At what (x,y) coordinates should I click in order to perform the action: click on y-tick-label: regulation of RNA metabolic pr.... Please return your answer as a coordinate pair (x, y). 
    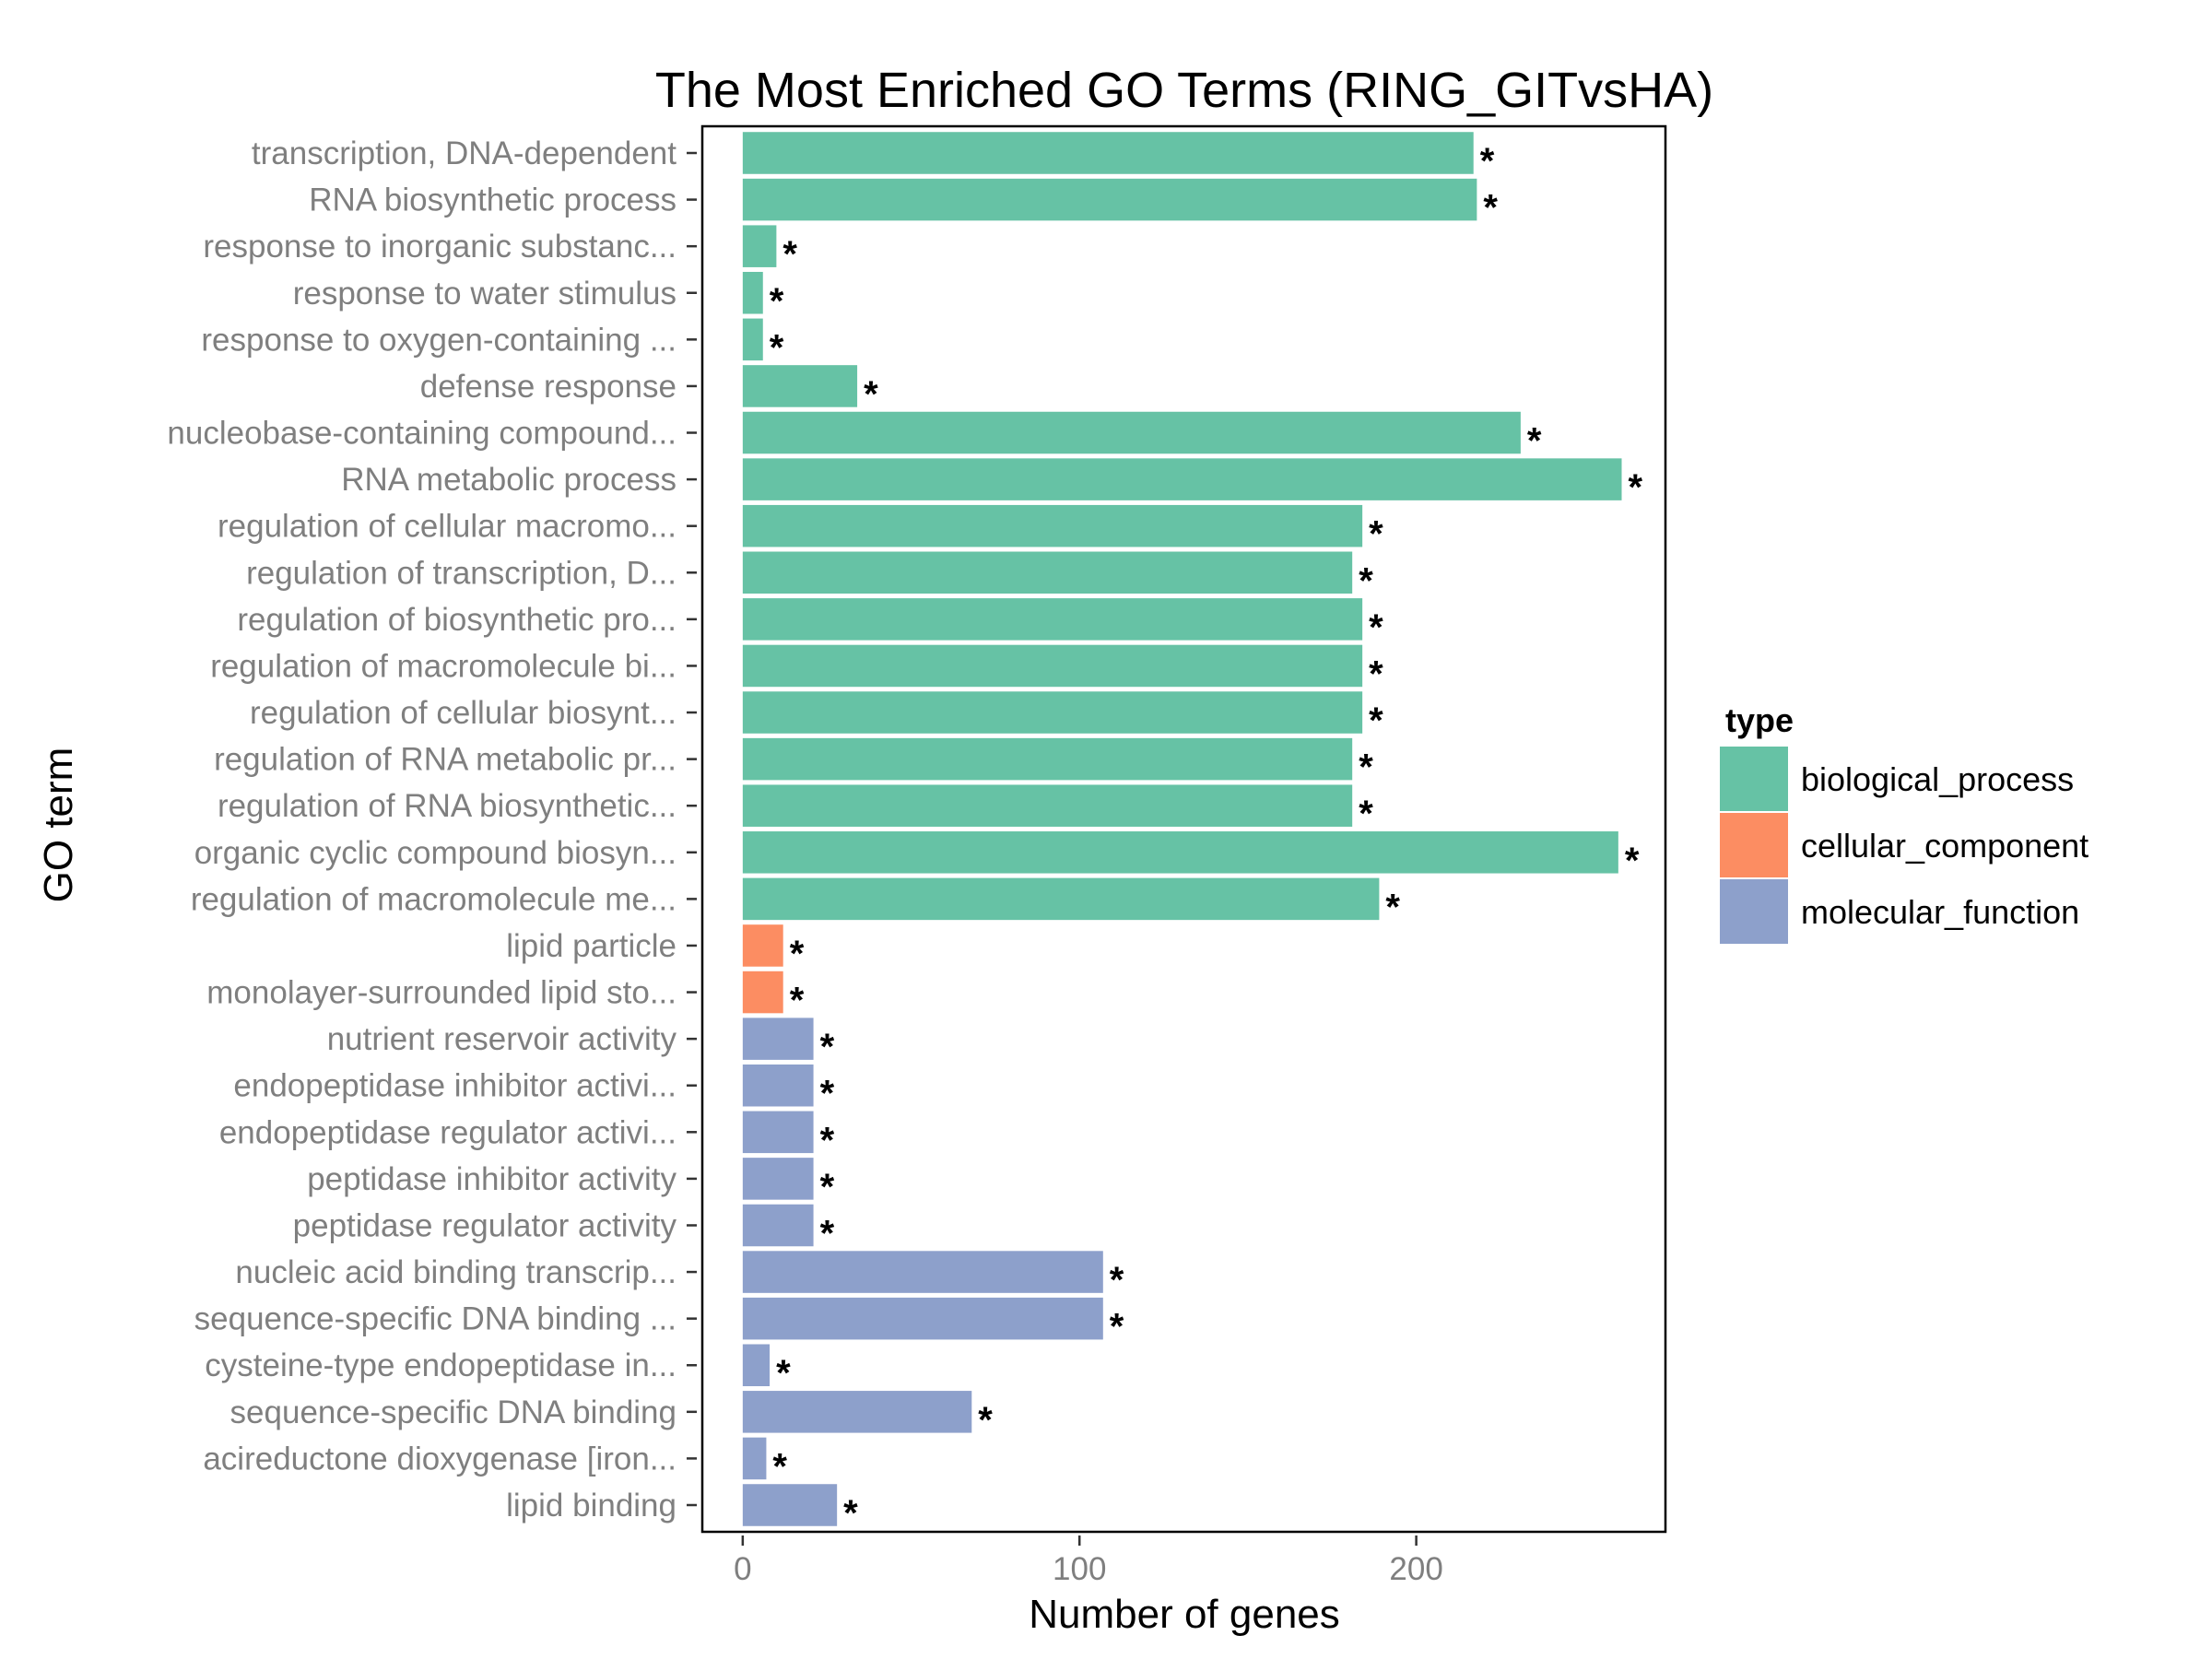
    Looking at the image, I should click on (445, 760).